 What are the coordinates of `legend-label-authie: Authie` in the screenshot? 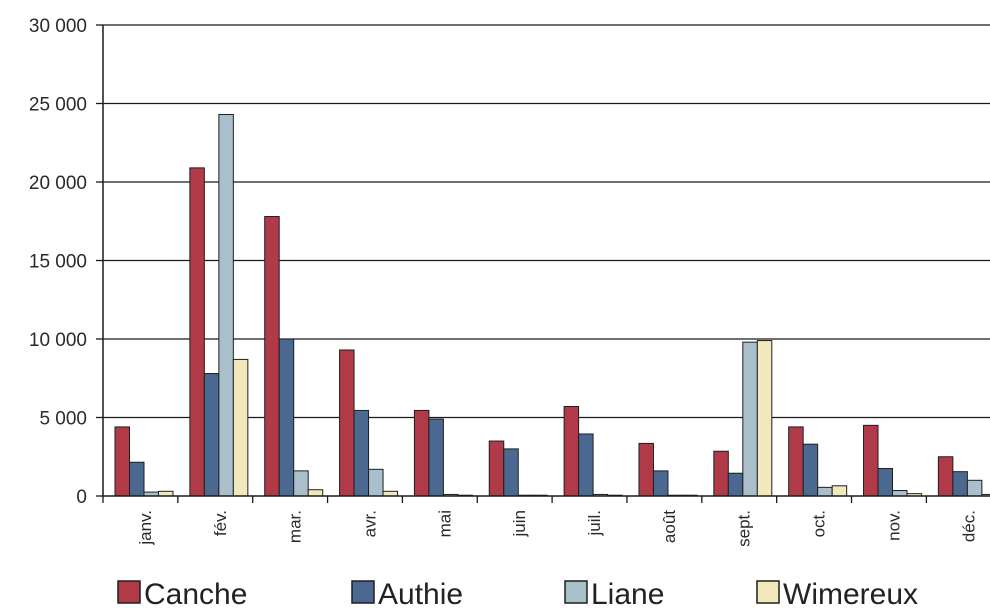 It's located at (420, 593).